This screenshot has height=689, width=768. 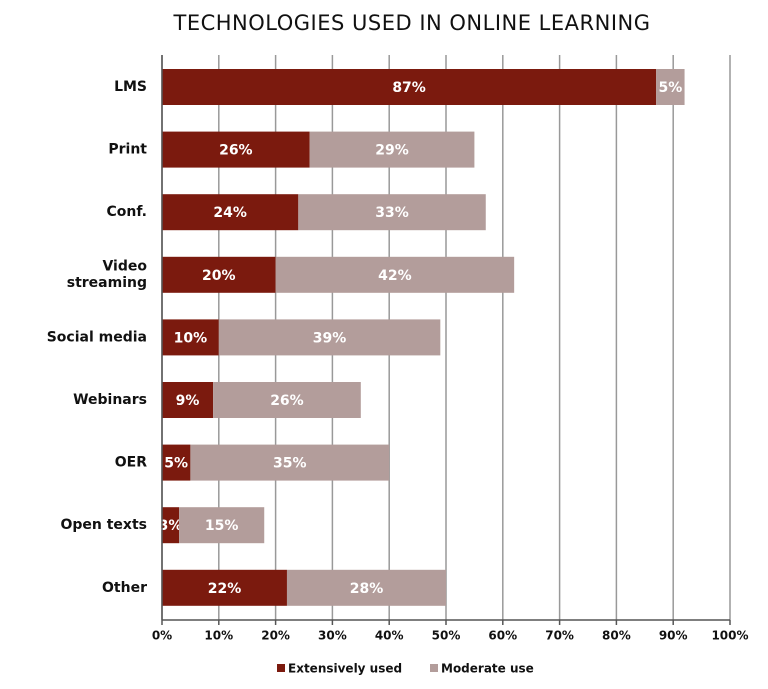 I want to click on legend-label: Moderate use, so click(x=487, y=669).